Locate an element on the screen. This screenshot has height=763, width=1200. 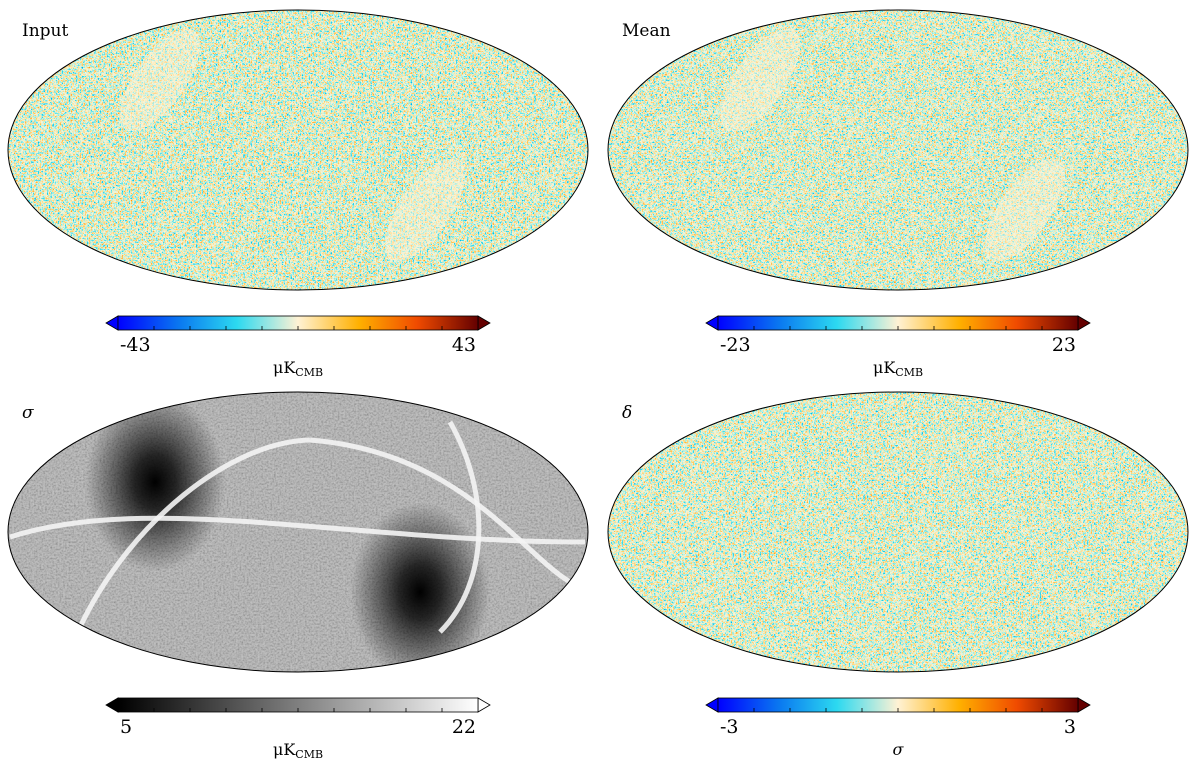
colorbar-min: 5 is located at coordinates (126, 727).